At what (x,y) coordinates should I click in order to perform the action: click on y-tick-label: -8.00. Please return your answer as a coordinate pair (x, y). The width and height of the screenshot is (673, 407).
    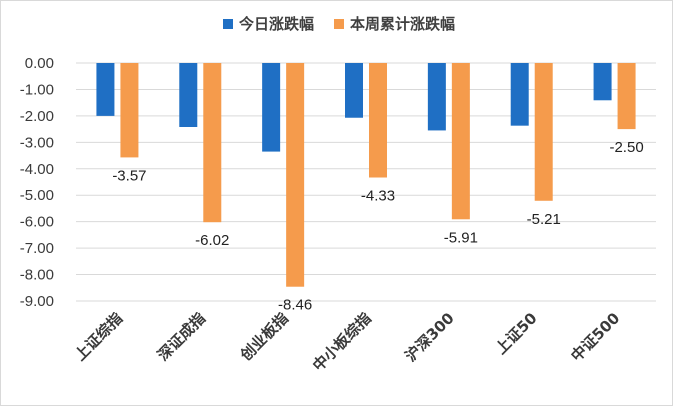
    Looking at the image, I should click on (37, 275).